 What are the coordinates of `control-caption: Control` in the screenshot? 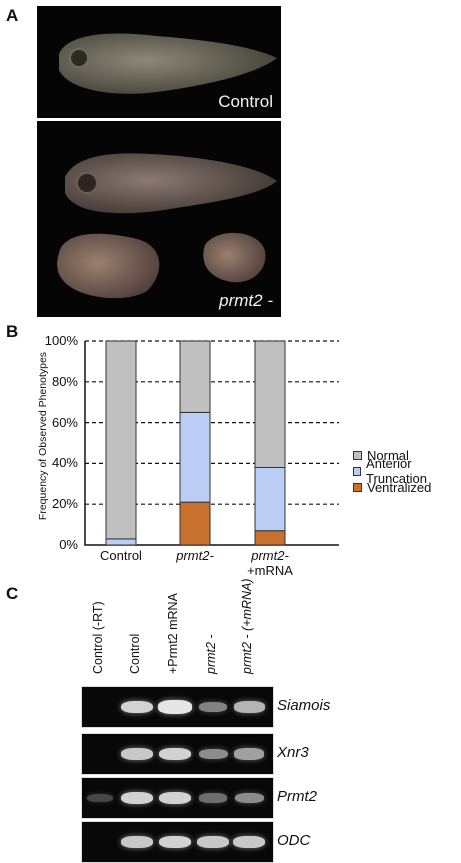 It's located at (245, 101).